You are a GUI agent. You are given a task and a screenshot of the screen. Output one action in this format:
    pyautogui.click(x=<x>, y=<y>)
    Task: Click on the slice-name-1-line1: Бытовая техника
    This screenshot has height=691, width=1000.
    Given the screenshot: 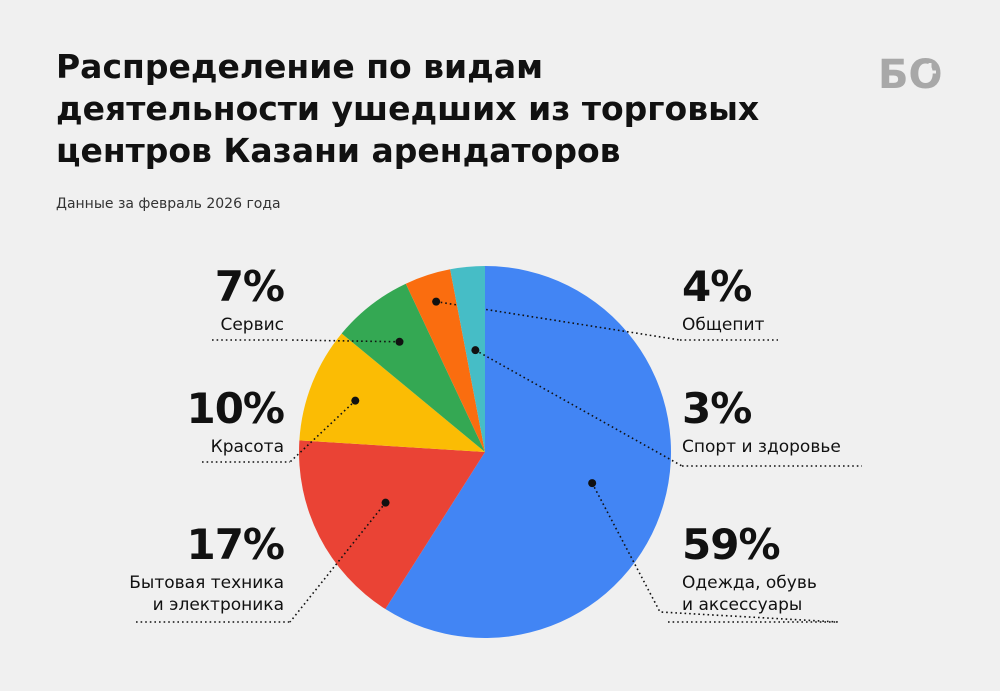 What is the action you would take?
    pyautogui.click(x=206, y=583)
    